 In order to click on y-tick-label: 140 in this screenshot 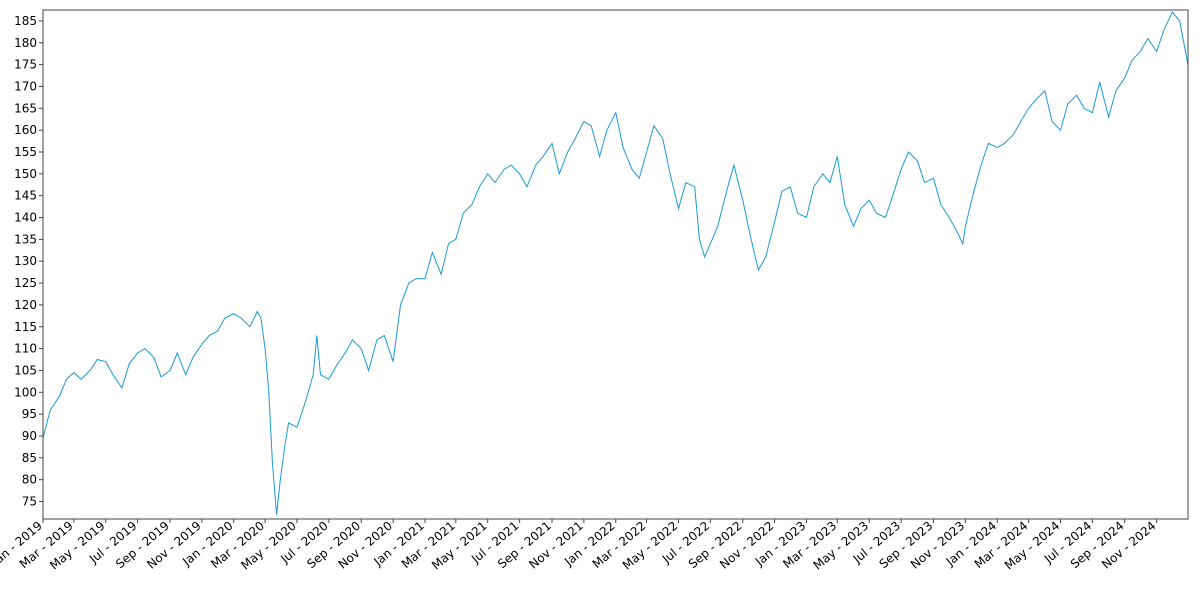, I will do `click(25, 218)`.